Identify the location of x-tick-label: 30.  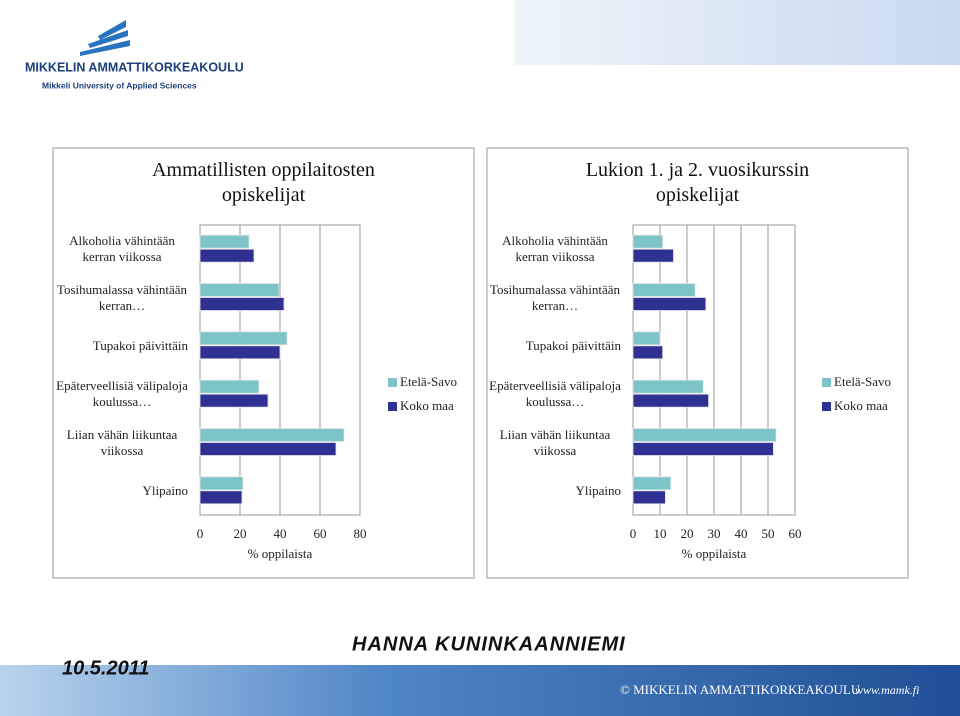
(714, 533).